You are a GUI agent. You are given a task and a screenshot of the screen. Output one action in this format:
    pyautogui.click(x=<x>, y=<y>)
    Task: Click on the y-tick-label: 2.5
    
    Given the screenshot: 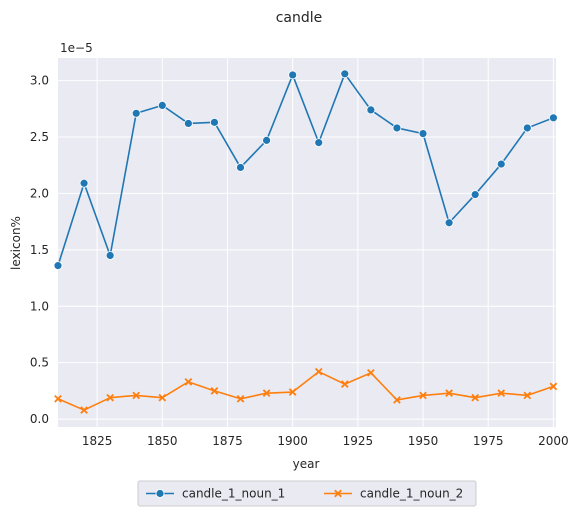 What is the action you would take?
    pyautogui.click(x=39, y=137)
    